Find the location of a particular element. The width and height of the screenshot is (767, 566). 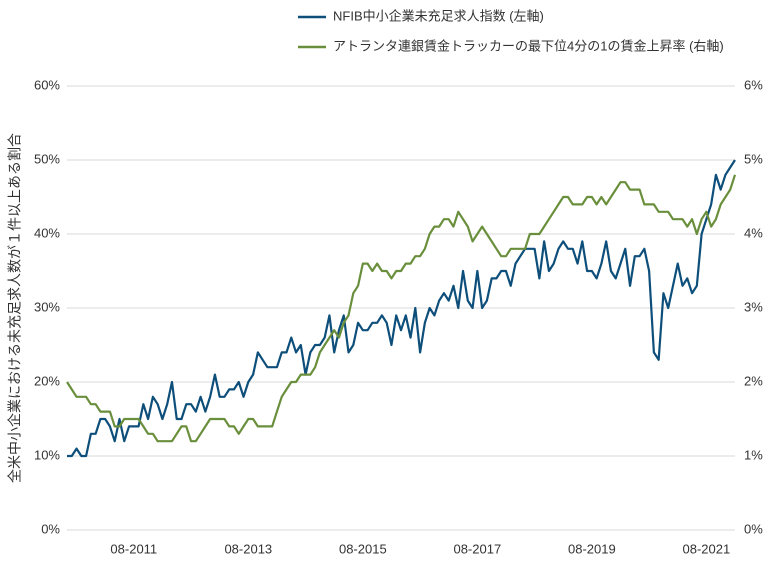

x-tick-label: 08-2013 is located at coordinates (248, 548).